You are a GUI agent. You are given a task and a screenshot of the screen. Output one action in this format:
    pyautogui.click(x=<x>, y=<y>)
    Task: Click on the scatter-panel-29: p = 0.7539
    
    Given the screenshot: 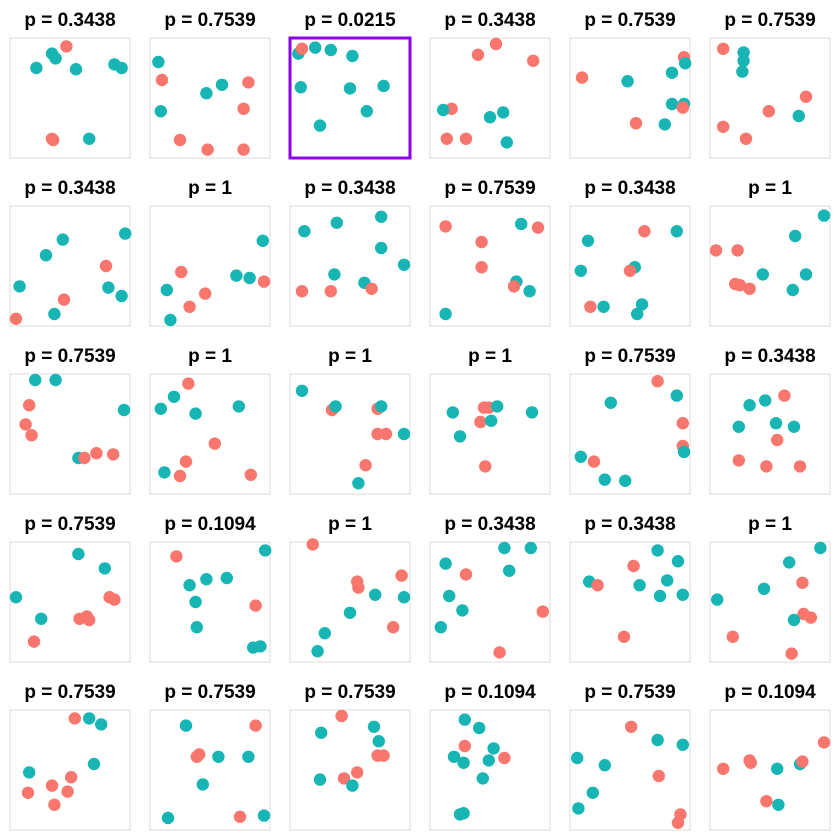 What is the action you would take?
    pyautogui.click(x=630, y=756)
    